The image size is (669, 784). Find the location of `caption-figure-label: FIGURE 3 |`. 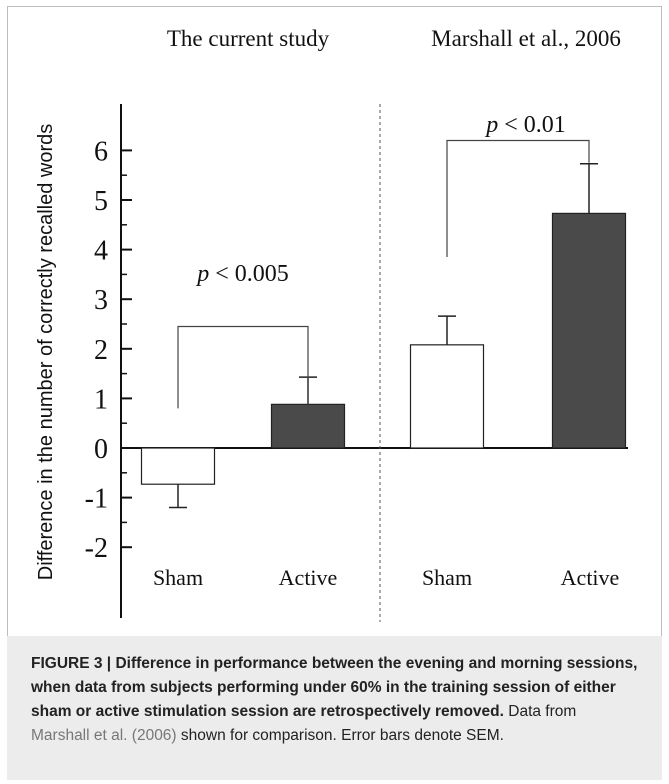

caption-figure-label: FIGURE 3 | is located at coordinates (73, 663).